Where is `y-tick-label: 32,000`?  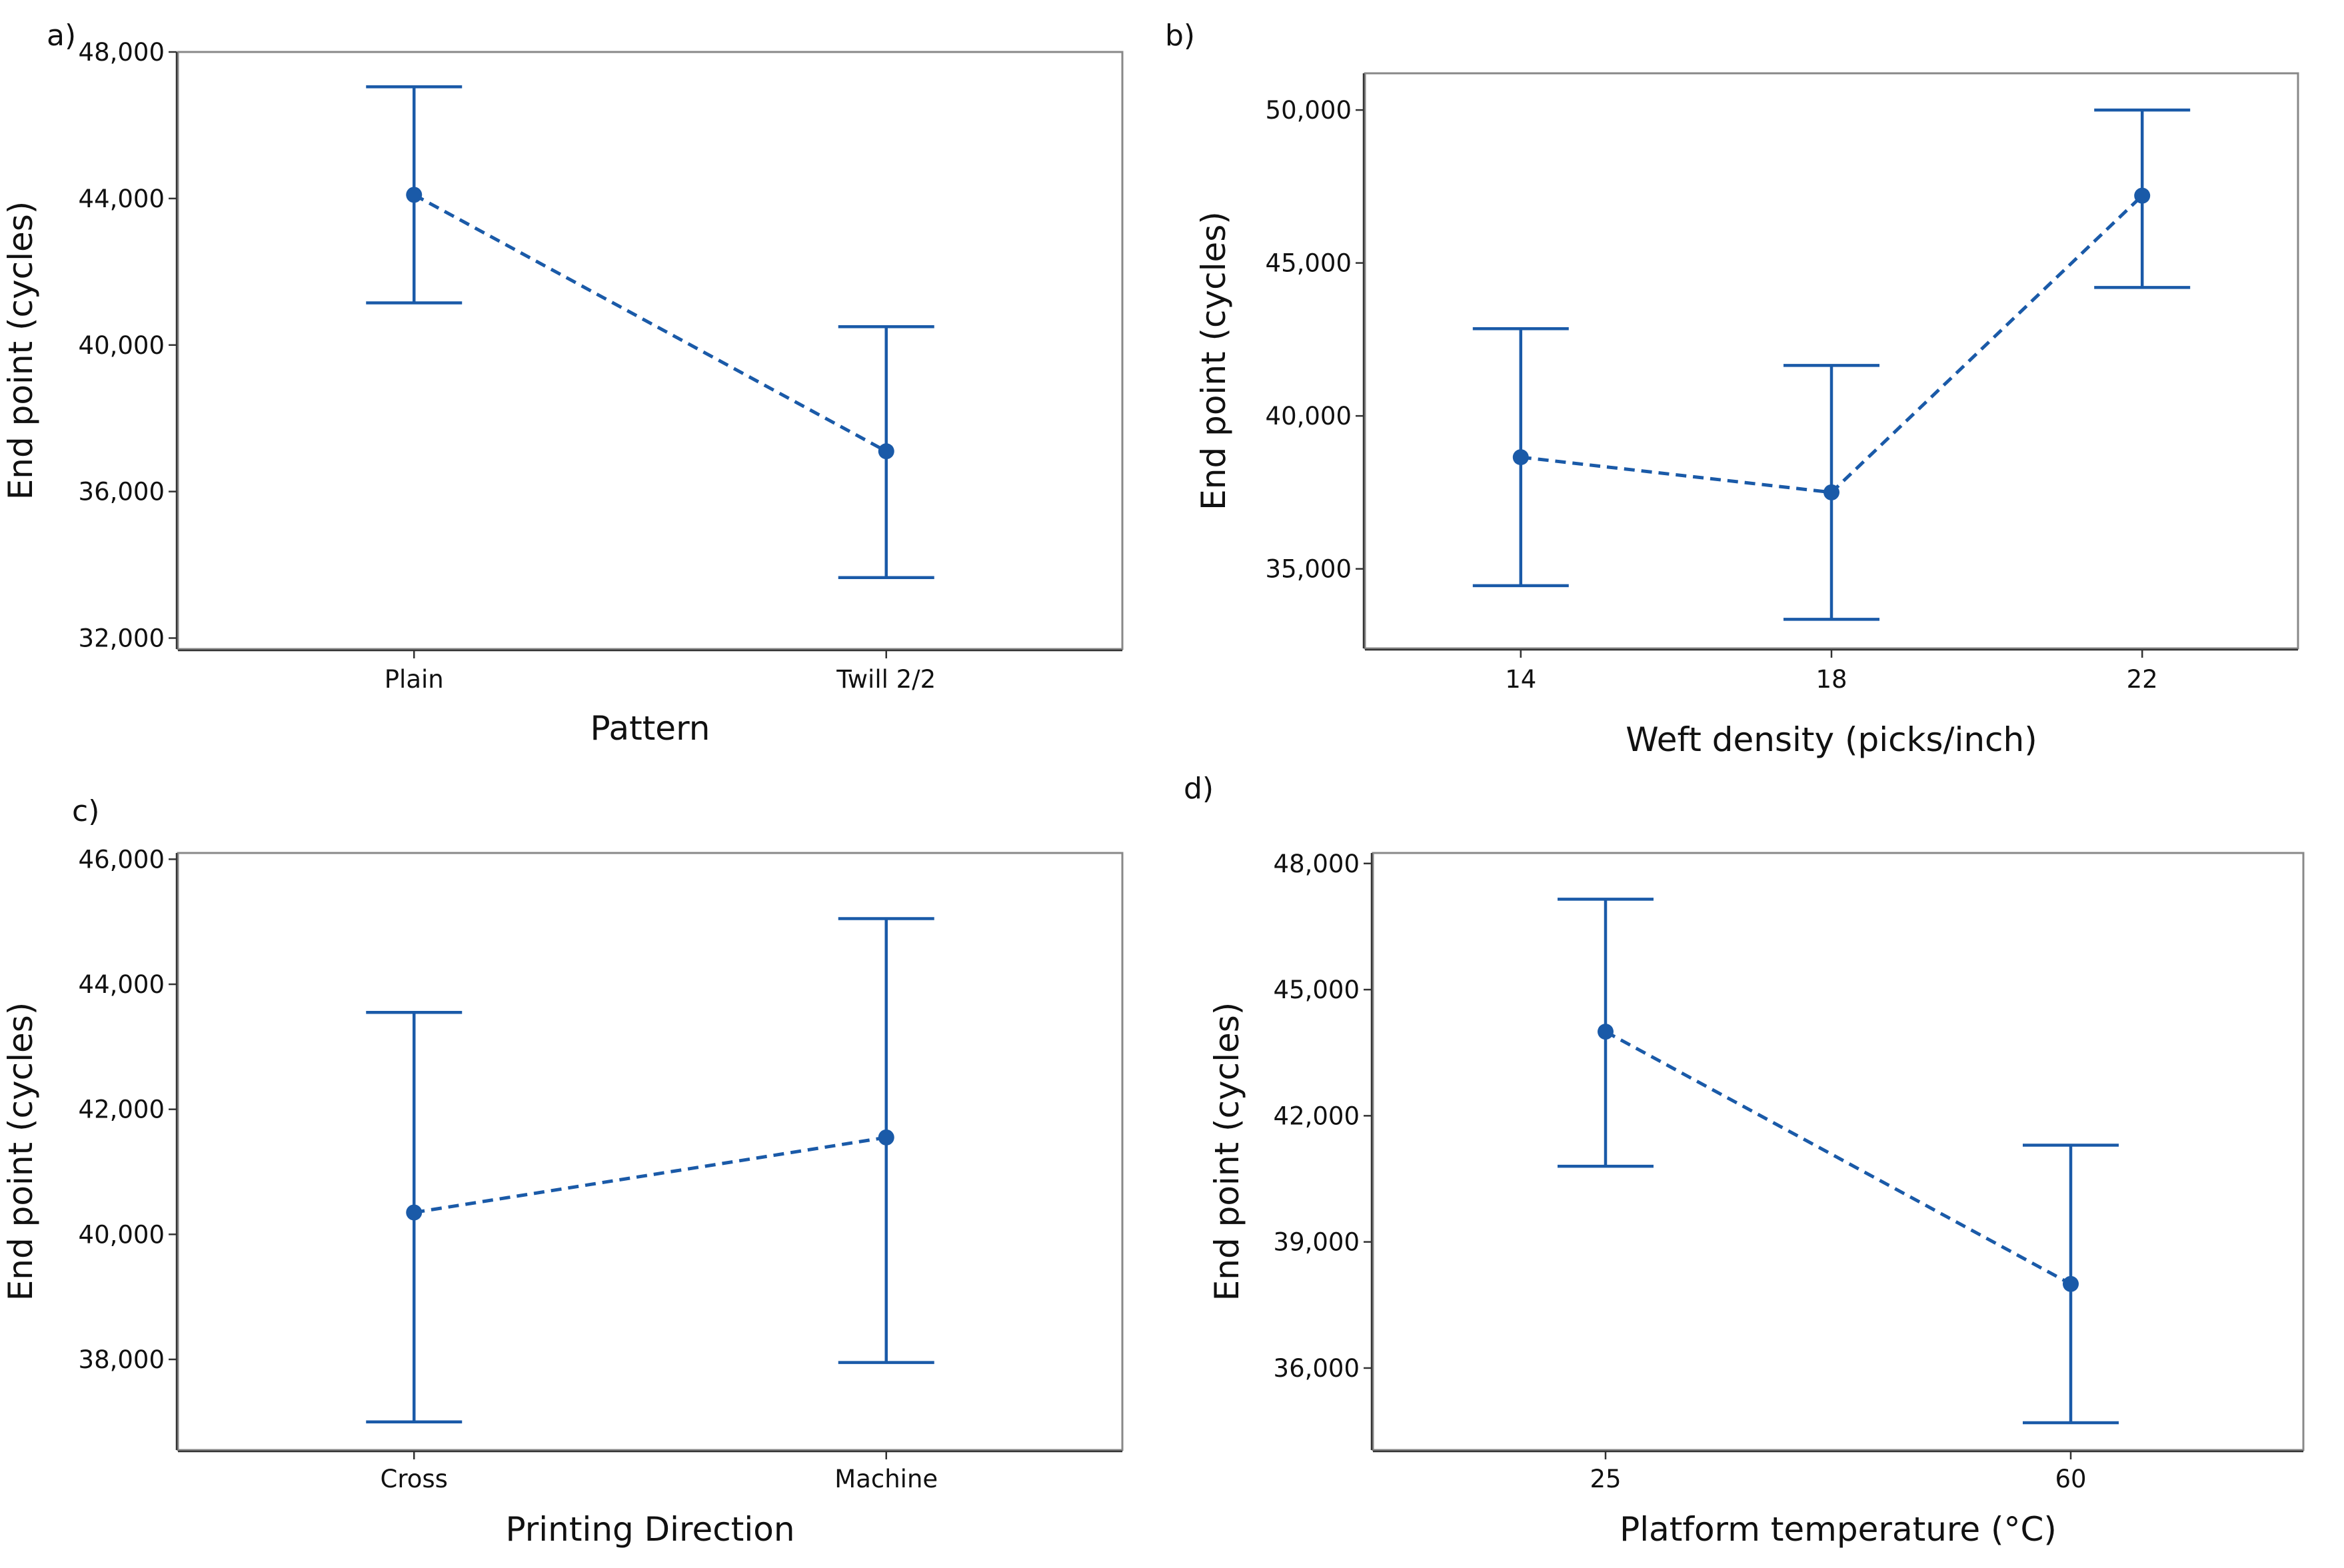
y-tick-label: 32,000 is located at coordinates (122, 639).